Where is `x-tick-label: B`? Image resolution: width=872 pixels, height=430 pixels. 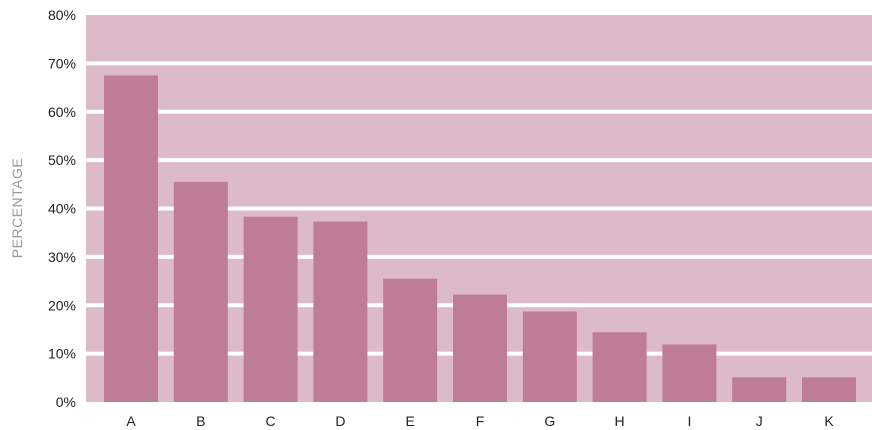
x-tick-label: B is located at coordinates (200, 421).